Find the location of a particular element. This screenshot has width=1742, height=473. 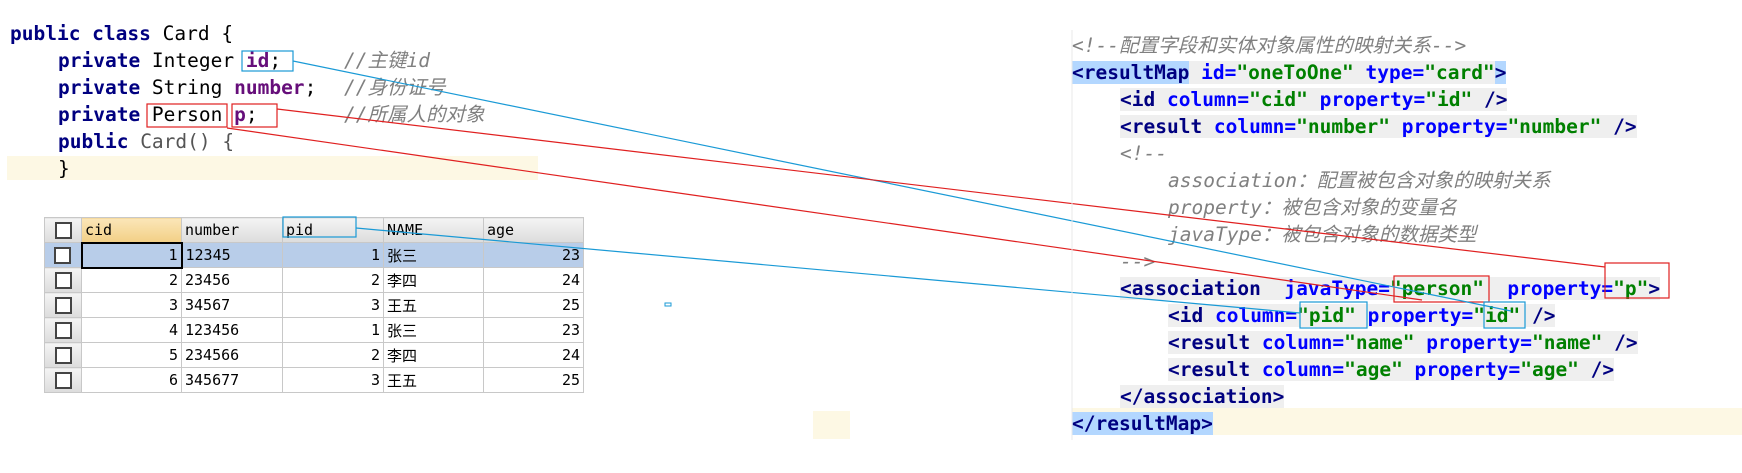

code-line: <resultMap id="oneToOne" type="card"> is located at coordinates (1289, 72).